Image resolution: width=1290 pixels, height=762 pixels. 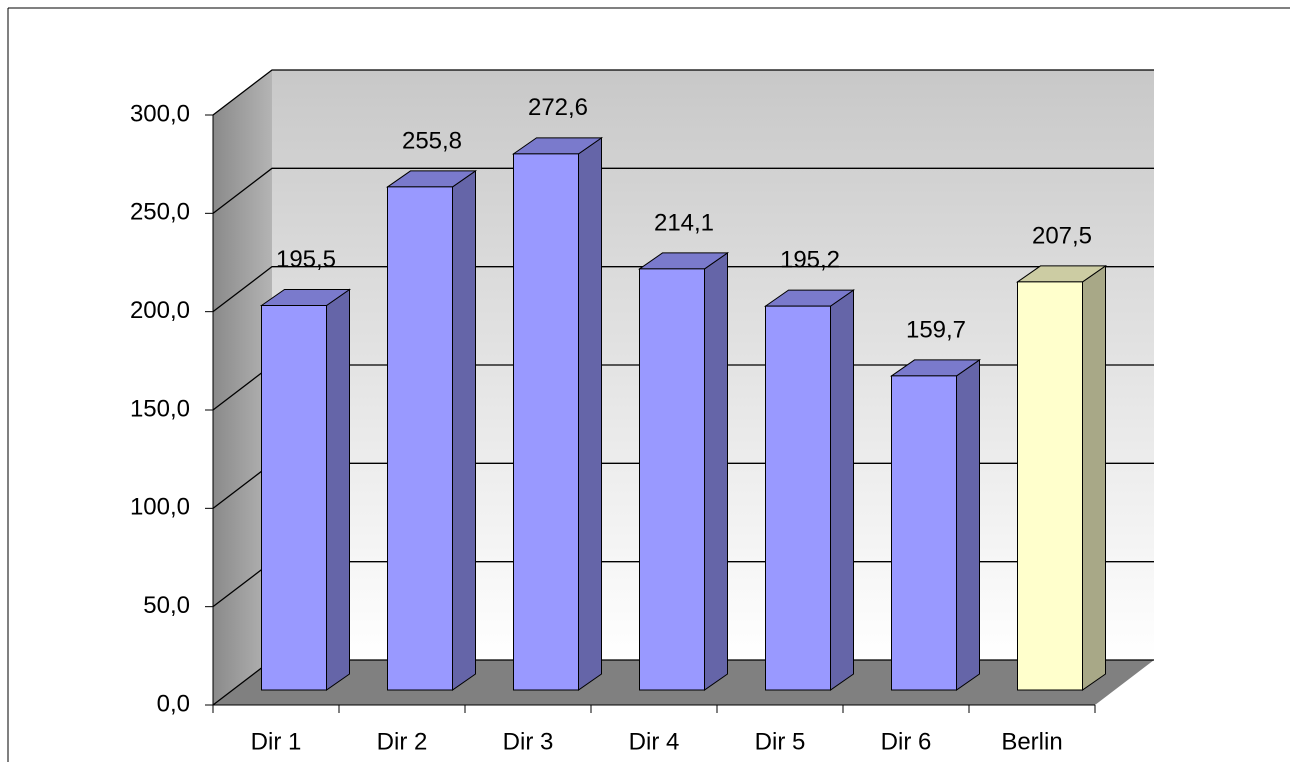 What do you see at coordinates (1031, 741) in the screenshot?
I see `x-tick-label: Berlin` at bounding box center [1031, 741].